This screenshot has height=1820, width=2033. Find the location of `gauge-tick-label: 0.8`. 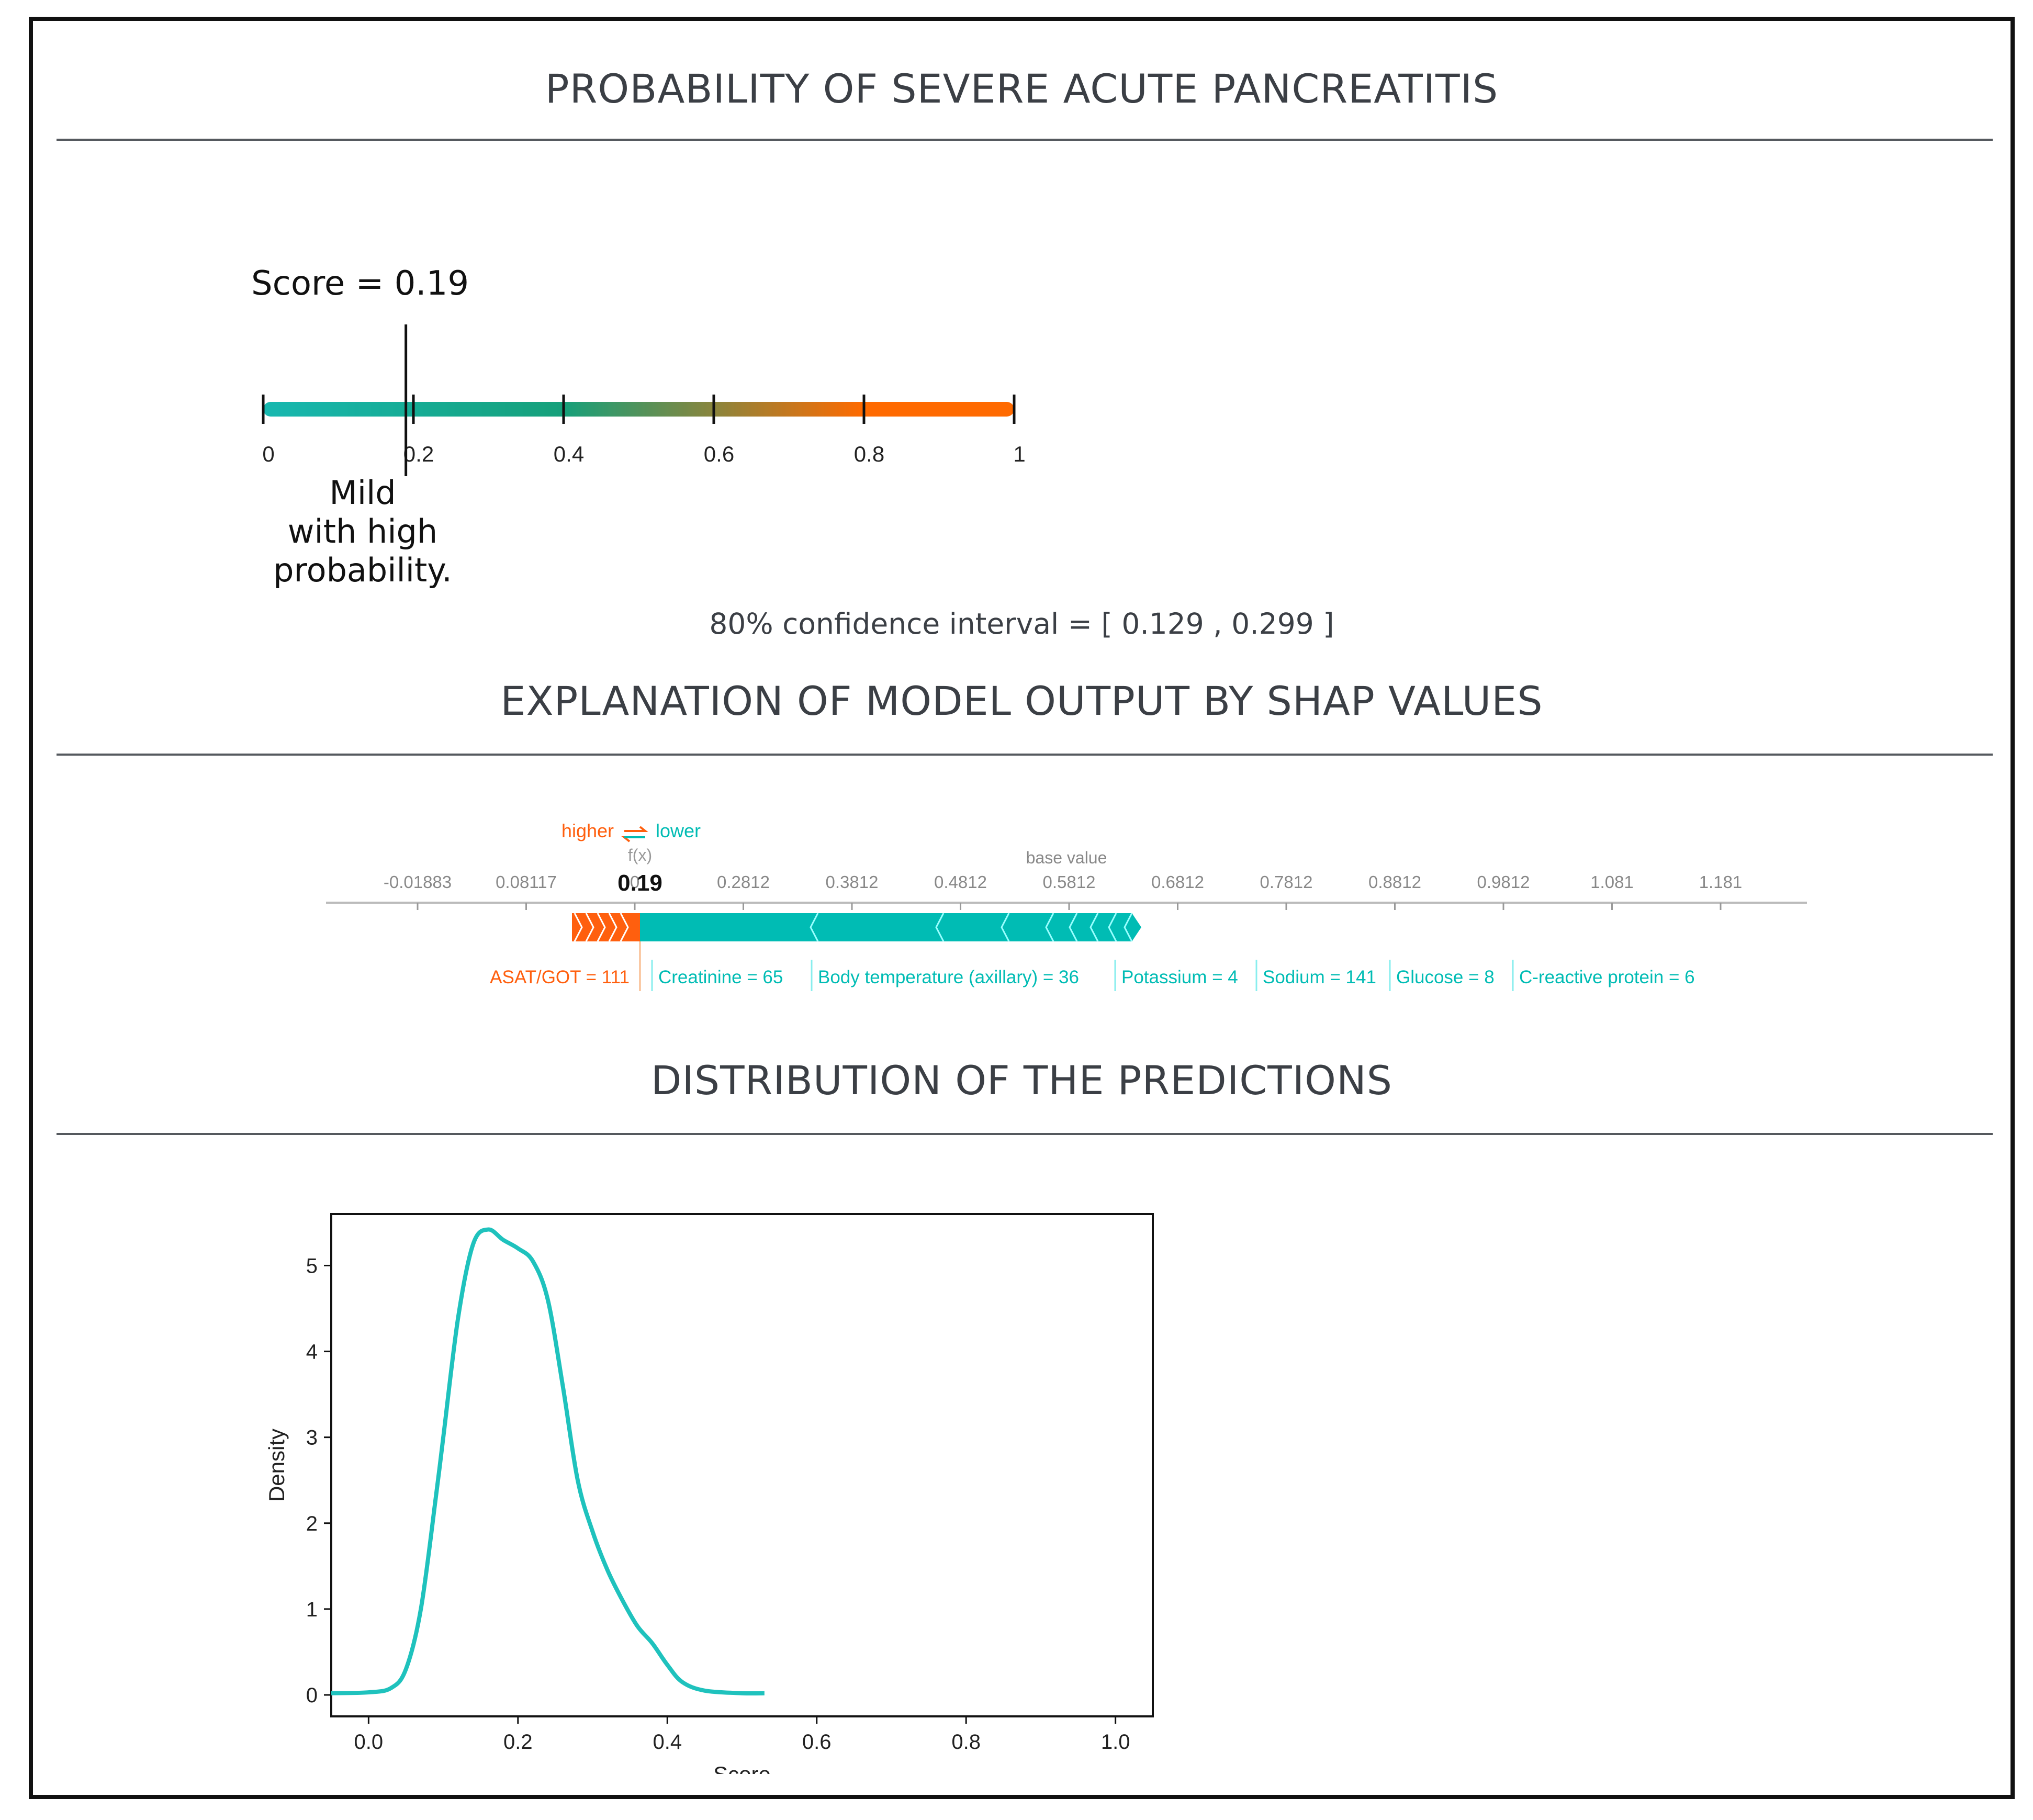

gauge-tick-label: 0.8 is located at coordinates (869, 454).